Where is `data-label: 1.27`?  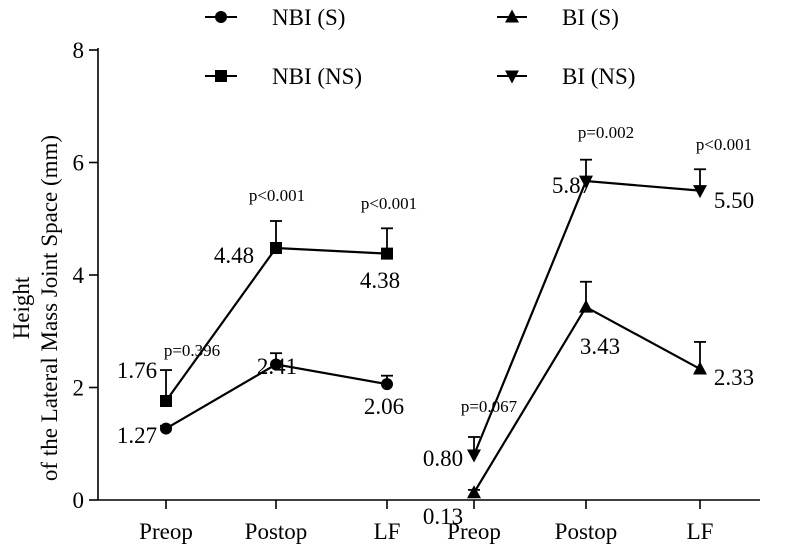 data-label: 1.27 is located at coordinates (137, 435).